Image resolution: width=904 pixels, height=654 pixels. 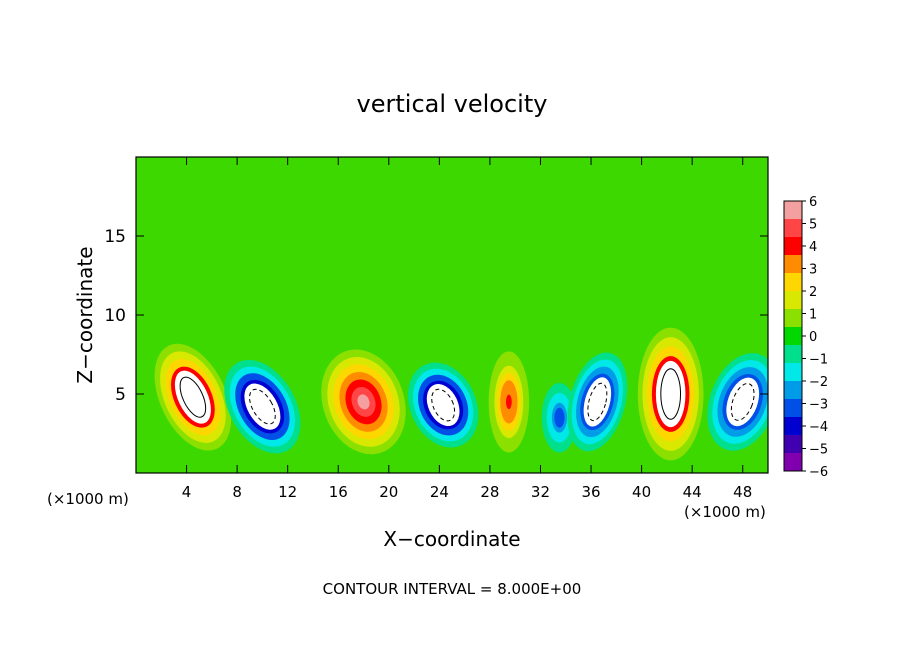 I want to click on chart-title: vertical velocity, so click(x=452, y=104).